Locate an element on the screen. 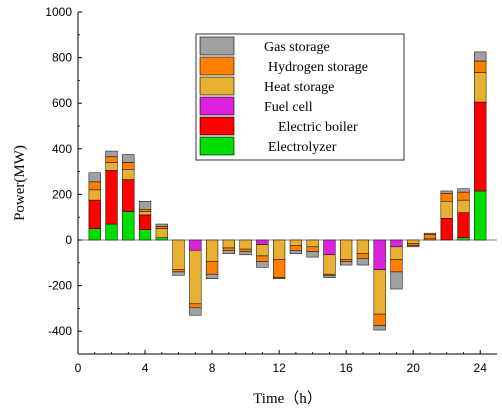 This screenshot has width=502, height=410. bar-heat-storage-t23 is located at coordinates (463, 206).